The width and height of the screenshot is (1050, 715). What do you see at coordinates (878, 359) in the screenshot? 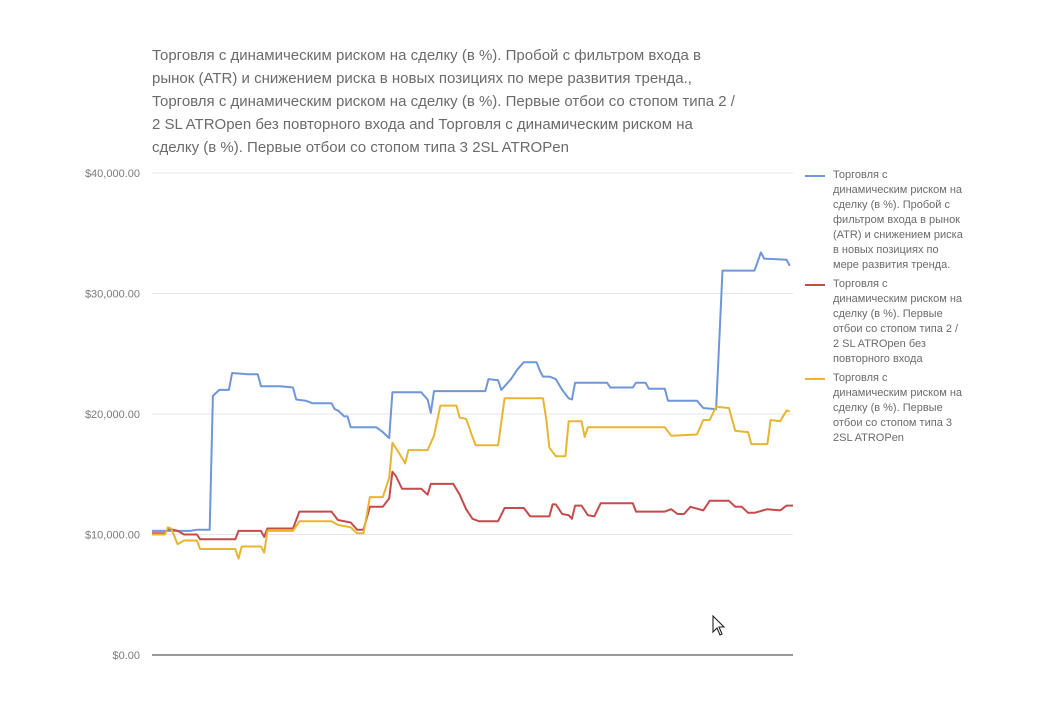
I see `legend-label-line: повторного входа` at bounding box center [878, 359].